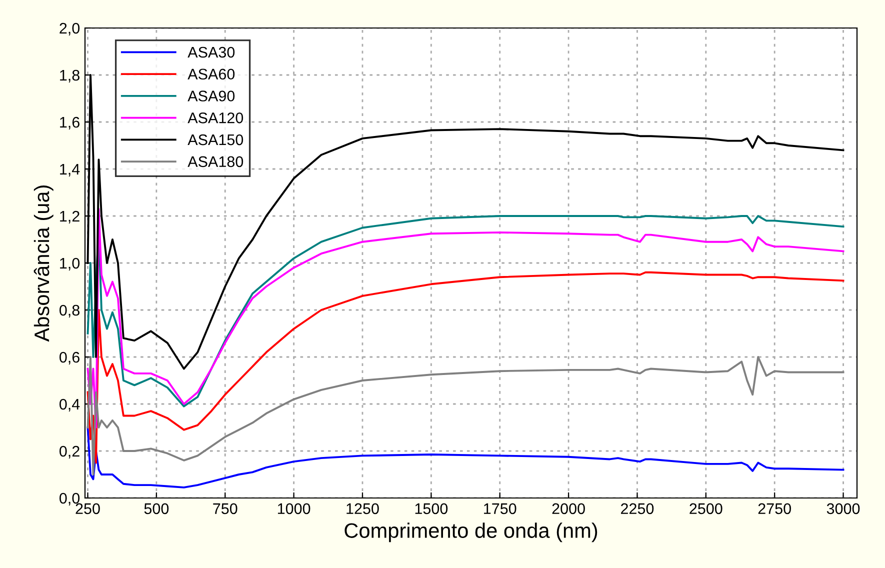 This screenshot has width=885, height=568. I want to click on x-tick-label: 2000, so click(568, 508).